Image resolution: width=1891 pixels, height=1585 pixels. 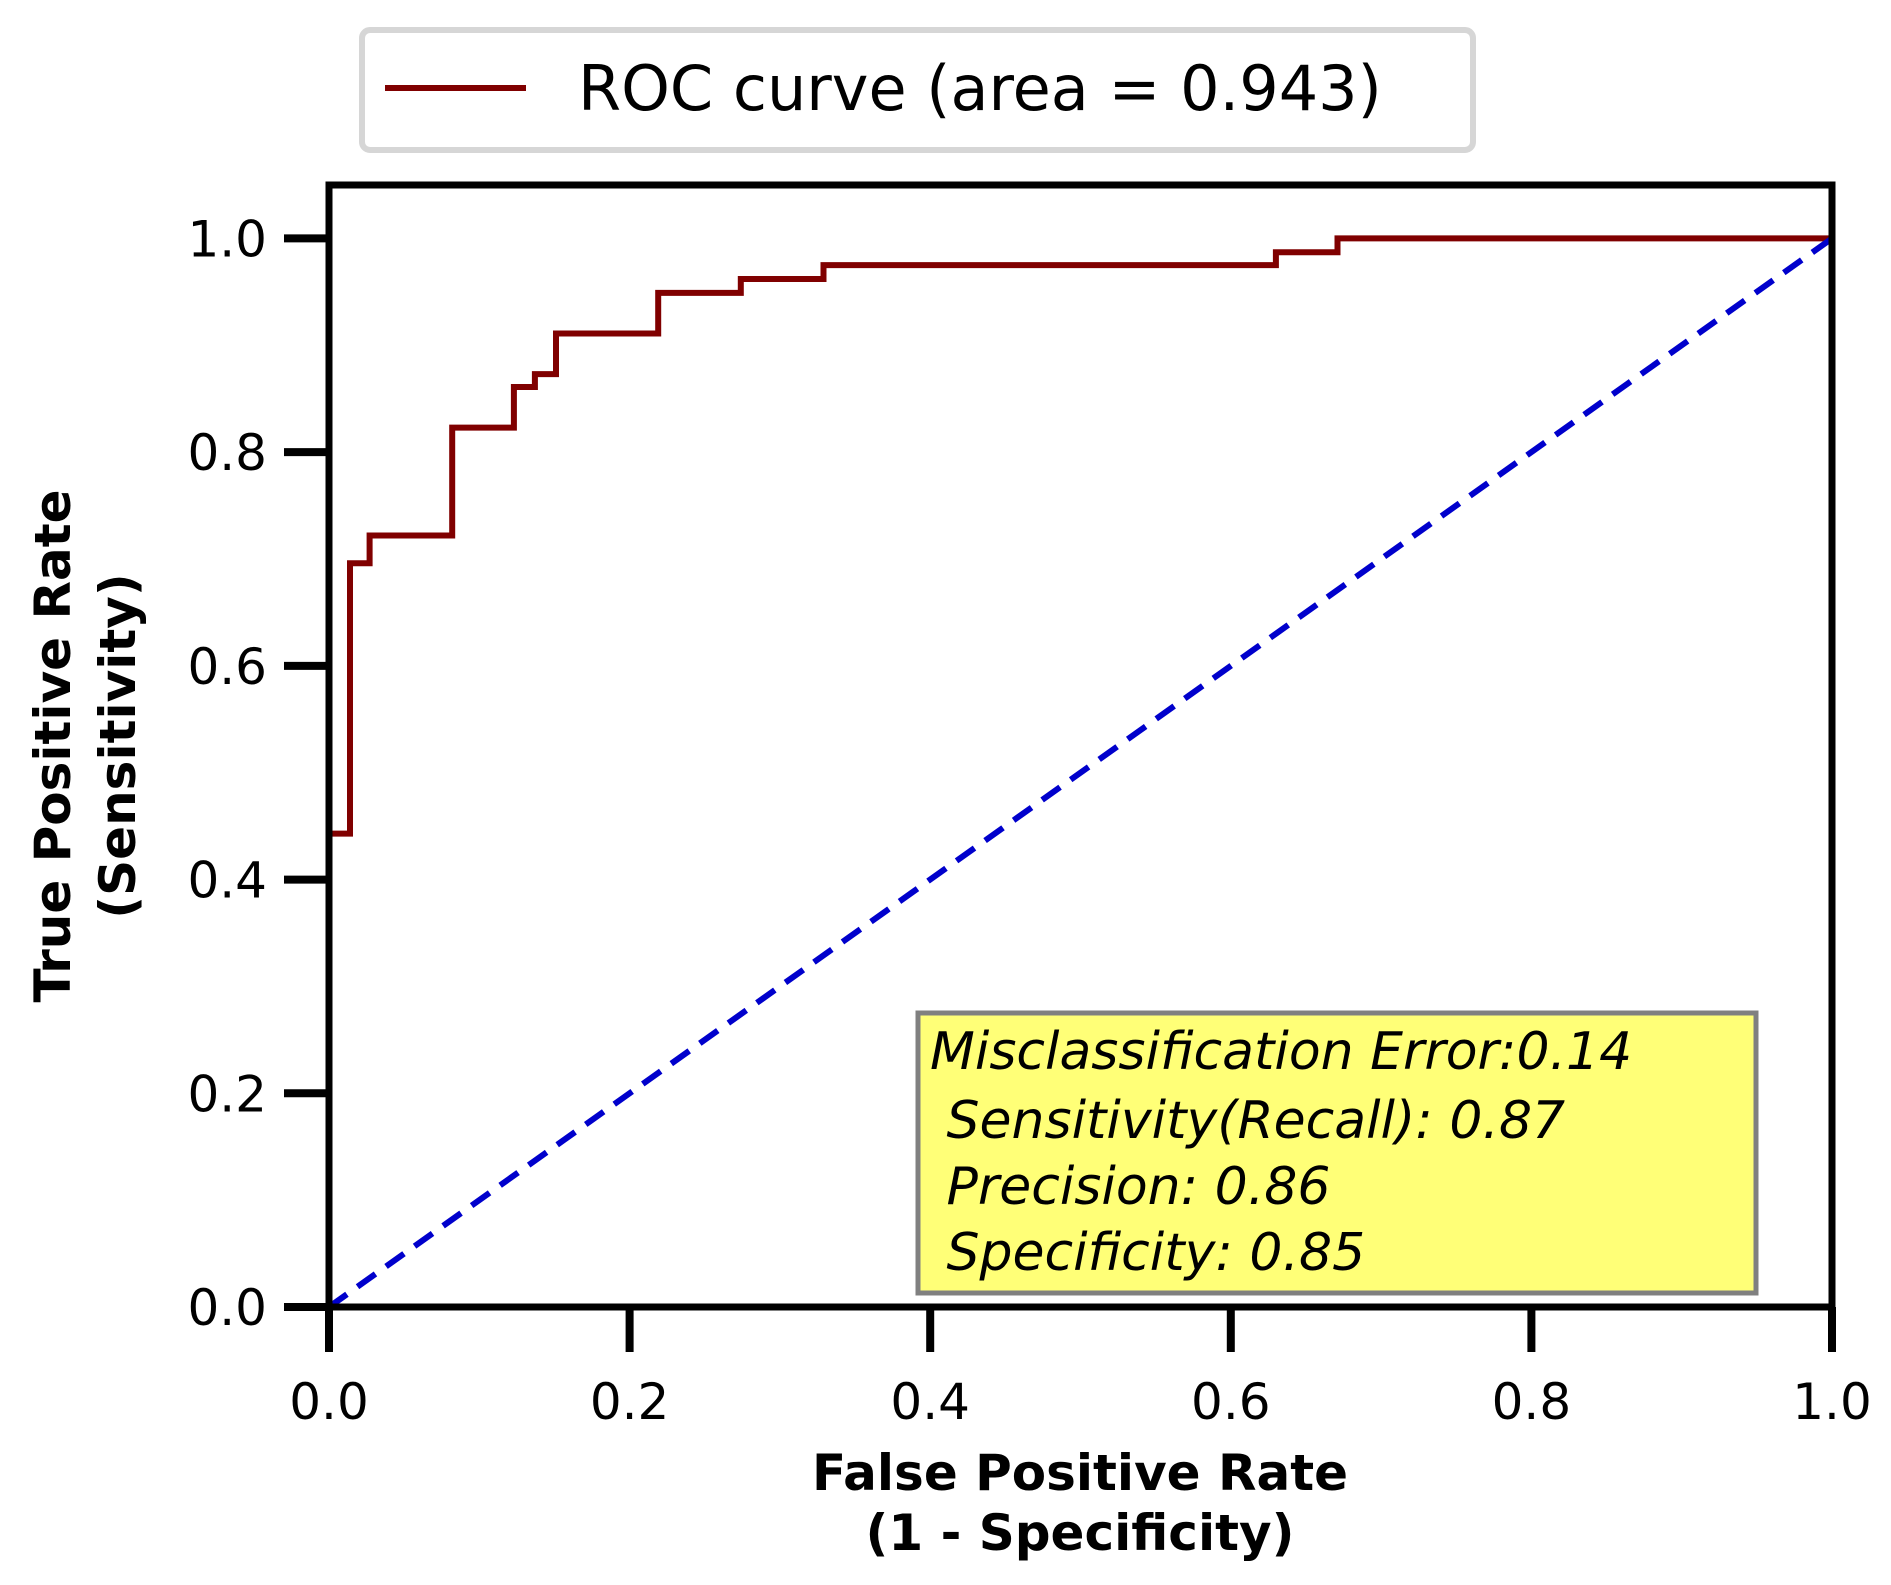 What do you see at coordinates (227, 881) in the screenshot?
I see `y-tick-label: 0.4` at bounding box center [227, 881].